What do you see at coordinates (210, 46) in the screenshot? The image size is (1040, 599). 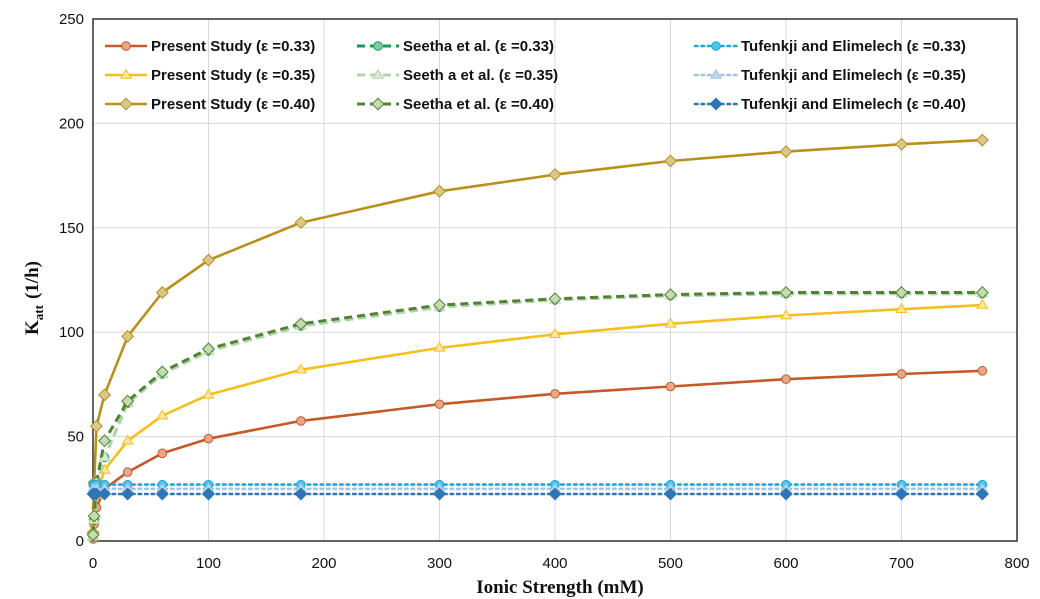 I see `legend-entry: Present Study (ε =0.33)` at bounding box center [210, 46].